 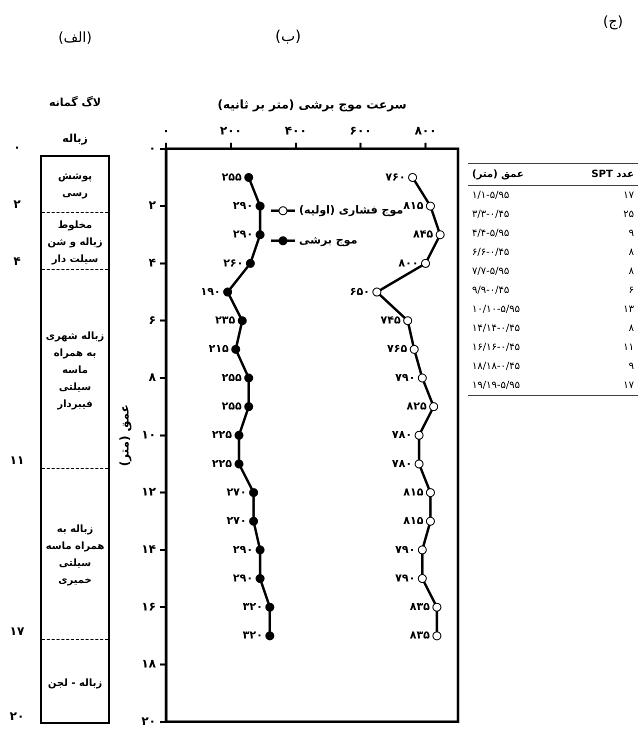 What do you see at coordinates (491, 252) in the screenshot?
I see `text: ۶/۶-۰/۴۵` at bounding box center [491, 252].